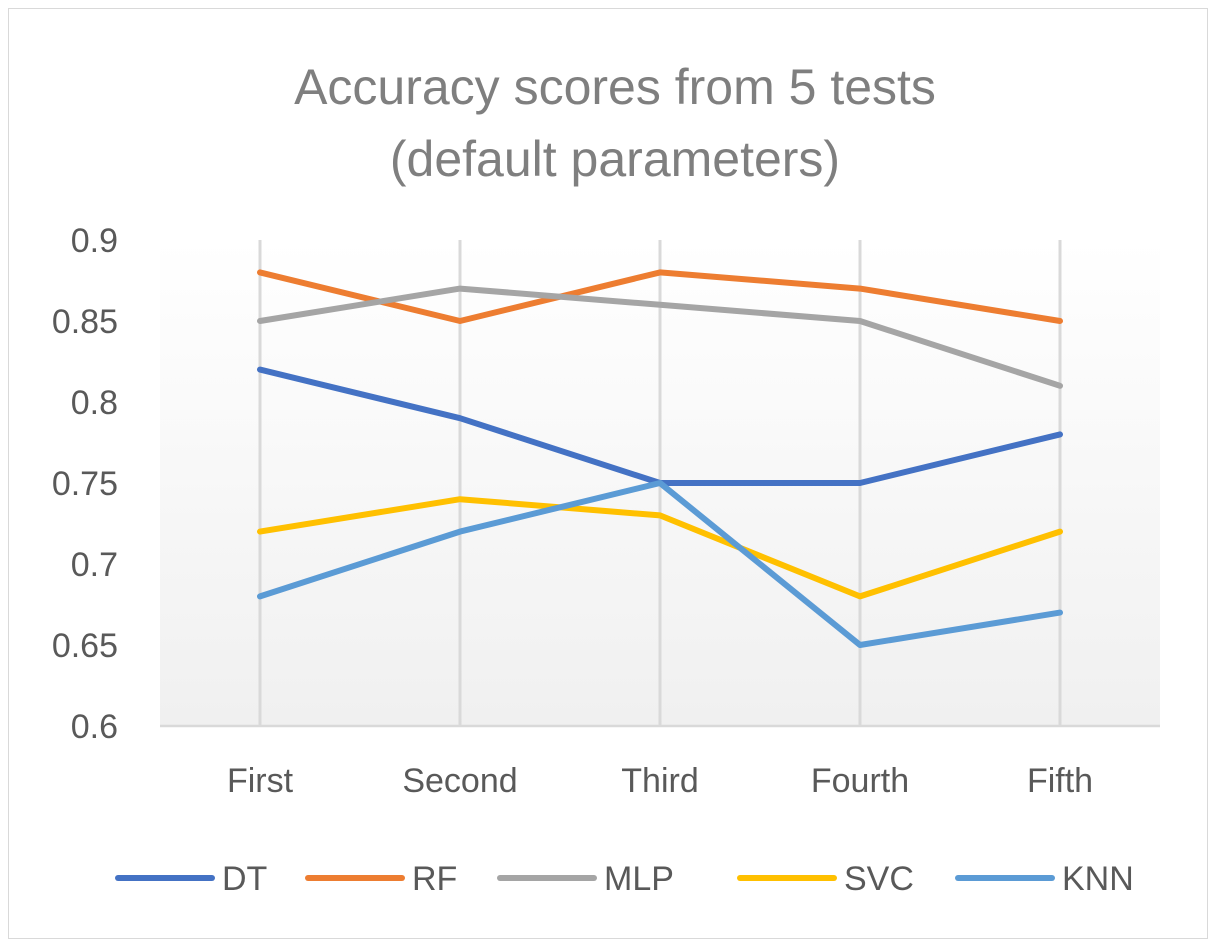 The height and width of the screenshot is (949, 1218). What do you see at coordinates (94, 403) in the screenshot?
I see `y-tick-label: 0.8` at bounding box center [94, 403].